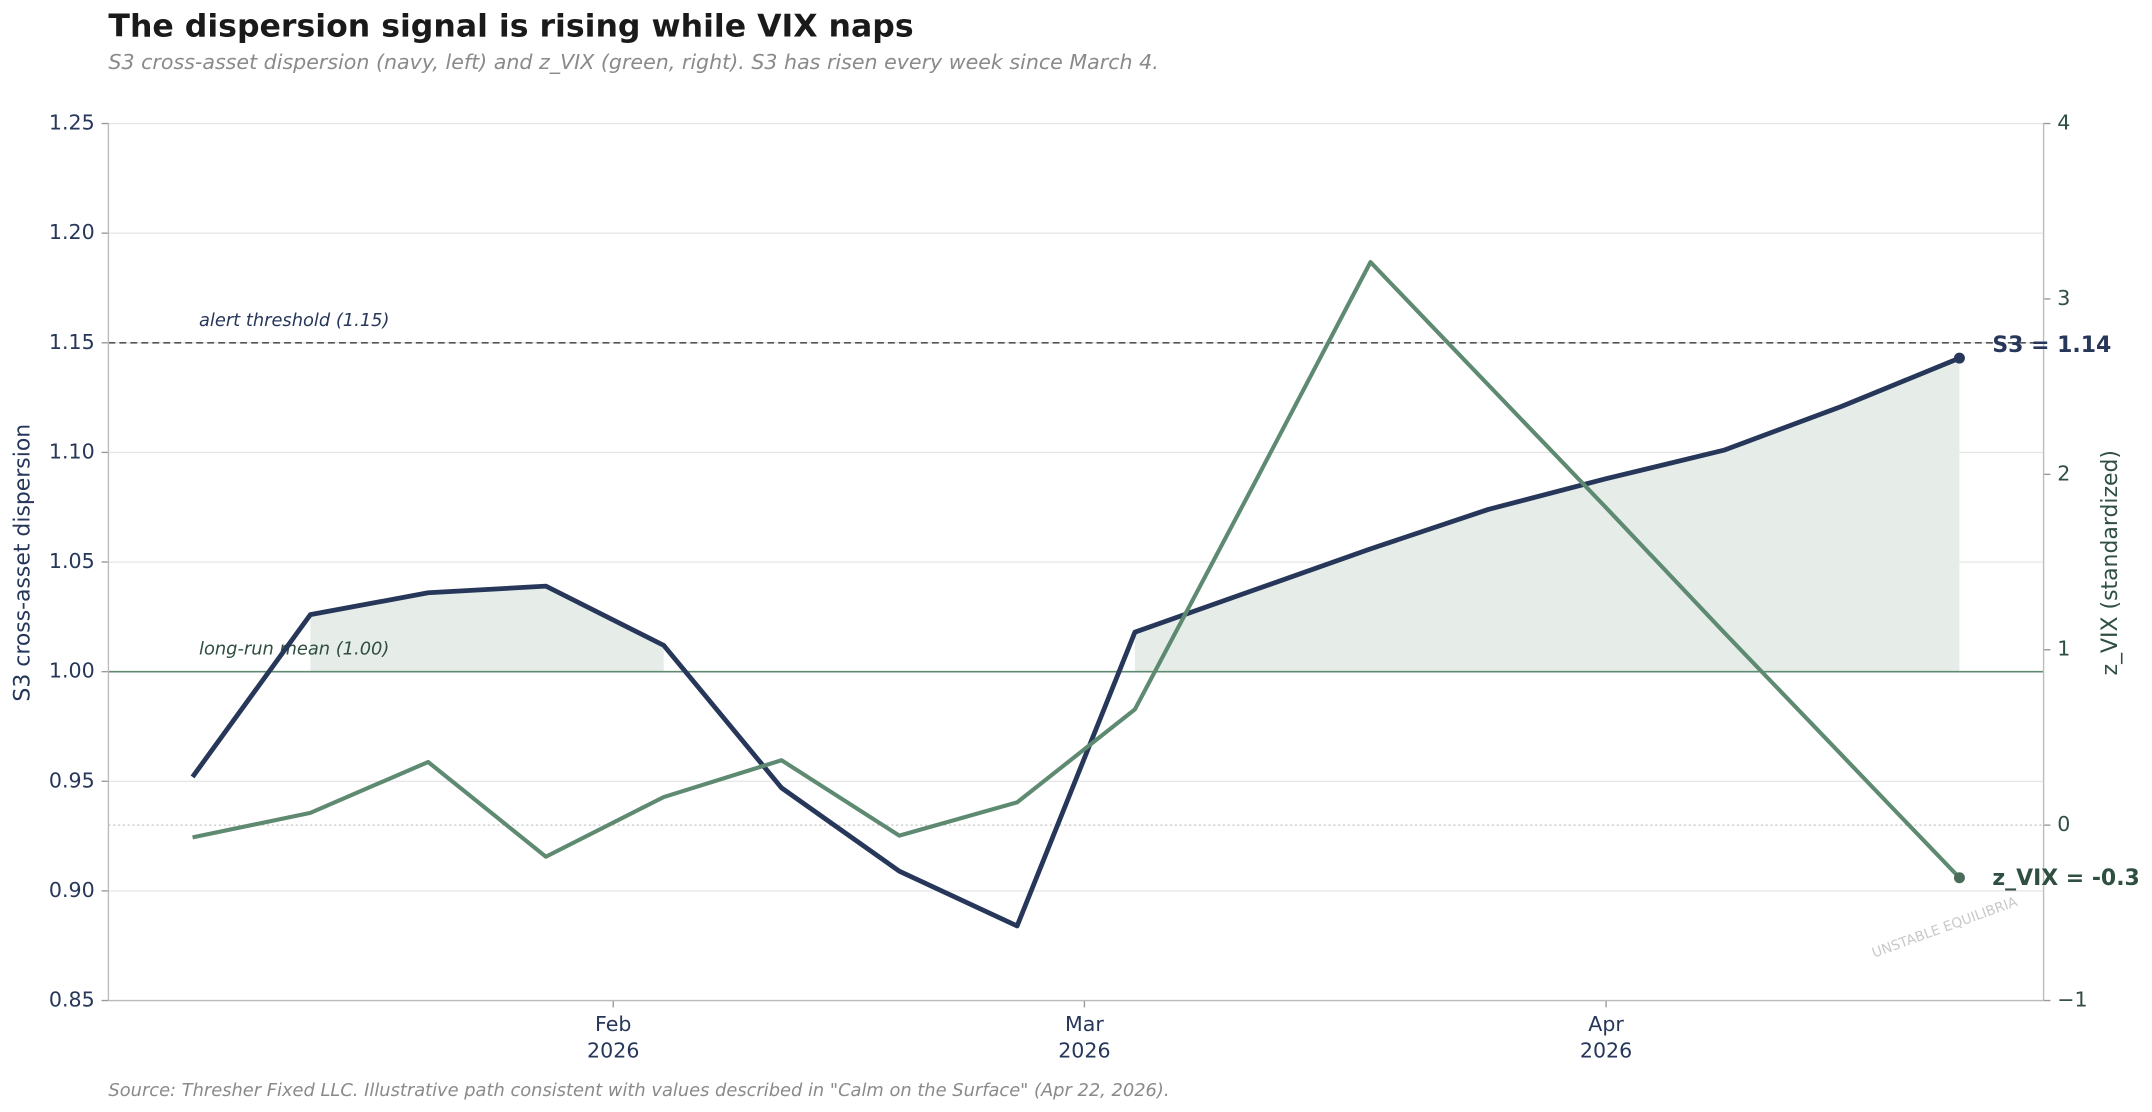 This screenshot has height=1112, width=2152. I want to click on y2-tick-label: 2, so click(2063, 473).